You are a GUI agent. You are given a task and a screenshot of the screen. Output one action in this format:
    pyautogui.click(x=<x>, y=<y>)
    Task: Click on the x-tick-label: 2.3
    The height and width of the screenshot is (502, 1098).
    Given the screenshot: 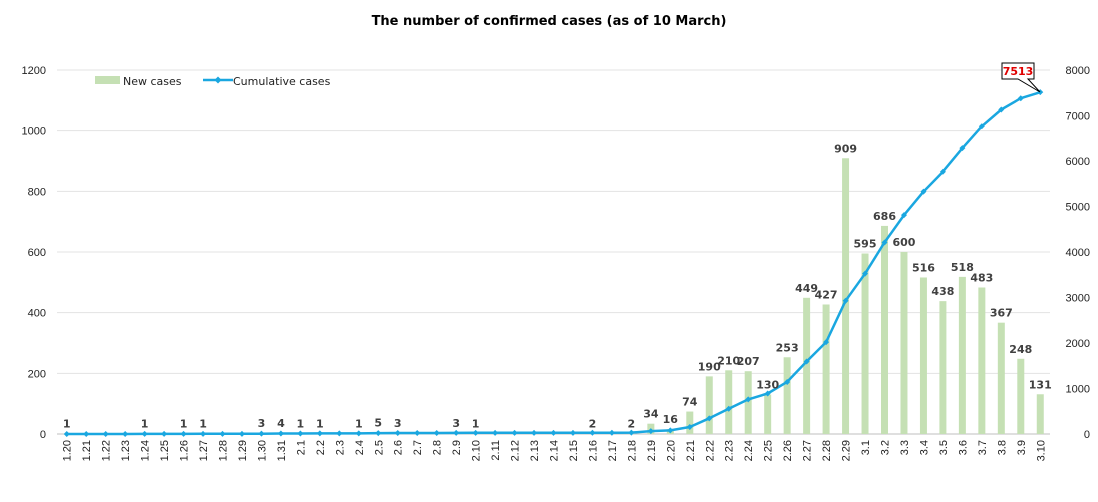 What is the action you would take?
    pyautogui.click(x=340, y=447)
    